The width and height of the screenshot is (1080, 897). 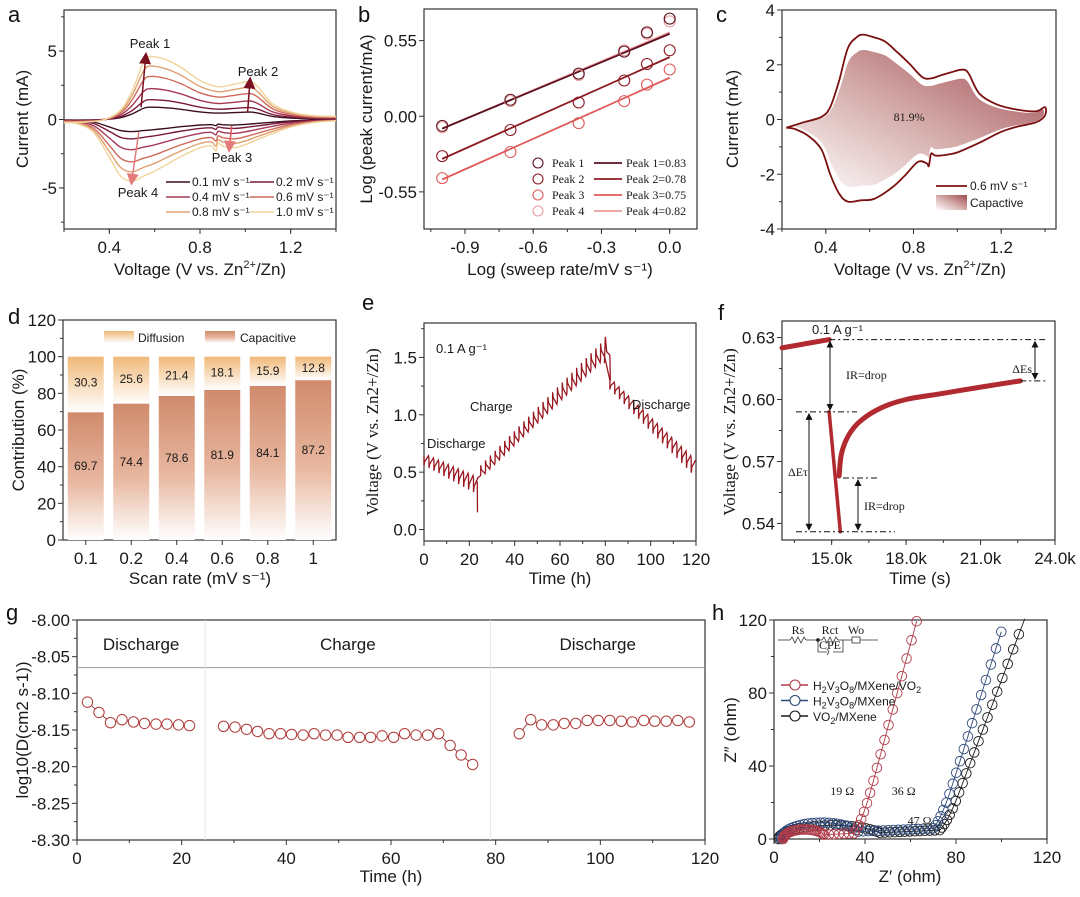 I want to click on annotation: ΔEs, so click(x=1022, y=369).